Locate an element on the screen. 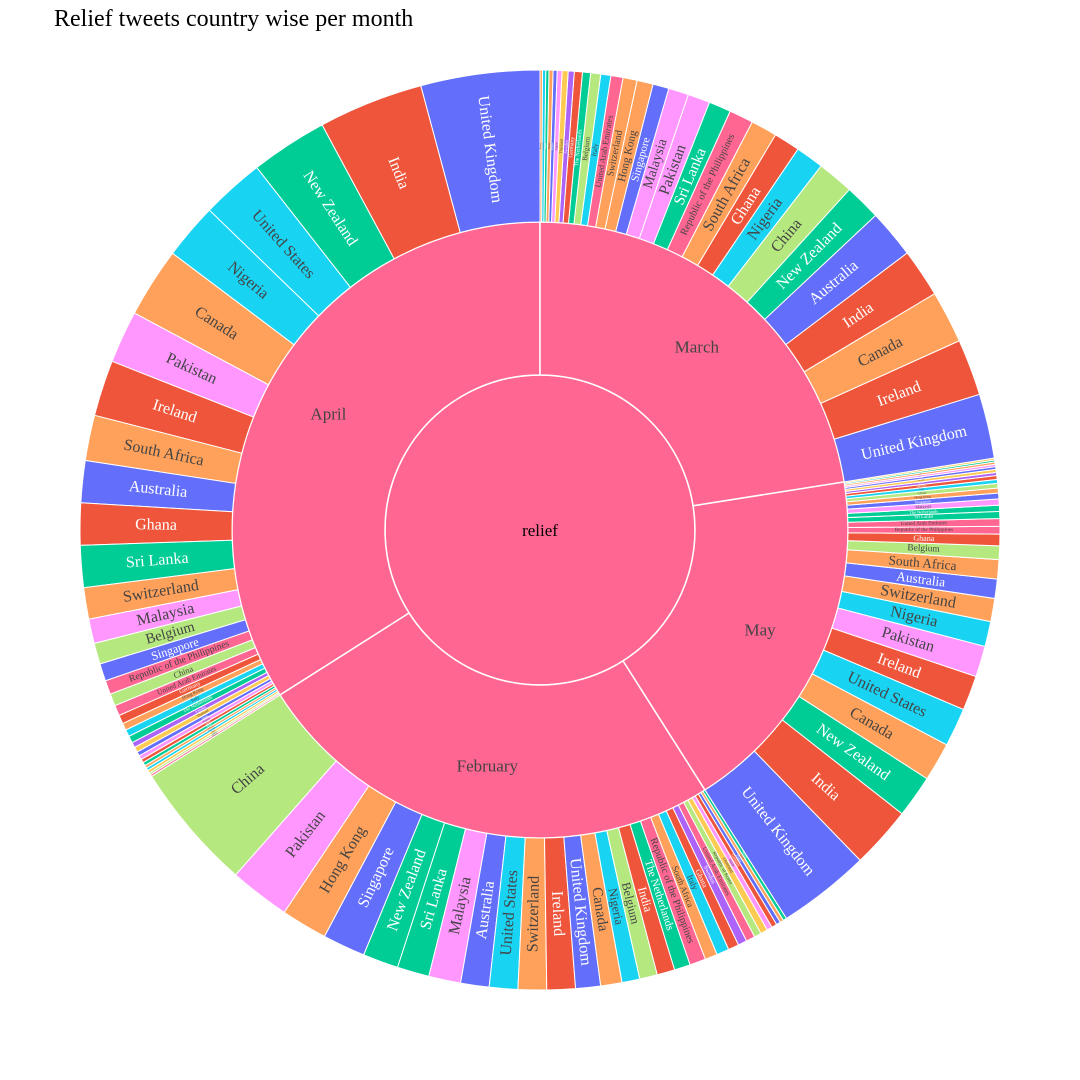 The image size is (1080, 1080). country-label-may-qatar: Qatar is located at coordinates (919, 470).